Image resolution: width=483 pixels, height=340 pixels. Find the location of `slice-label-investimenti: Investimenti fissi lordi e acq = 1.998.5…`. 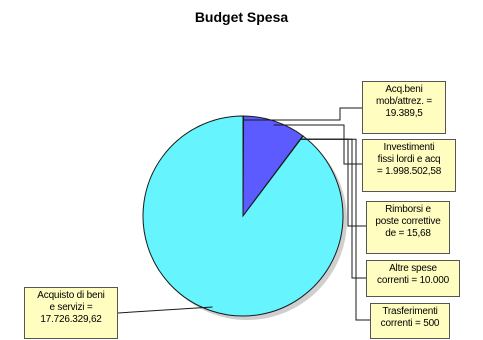

slice-label-investimenti: Investimenti fissi lordi e acq = 1.998.5… is located at coordinates (409, 165).